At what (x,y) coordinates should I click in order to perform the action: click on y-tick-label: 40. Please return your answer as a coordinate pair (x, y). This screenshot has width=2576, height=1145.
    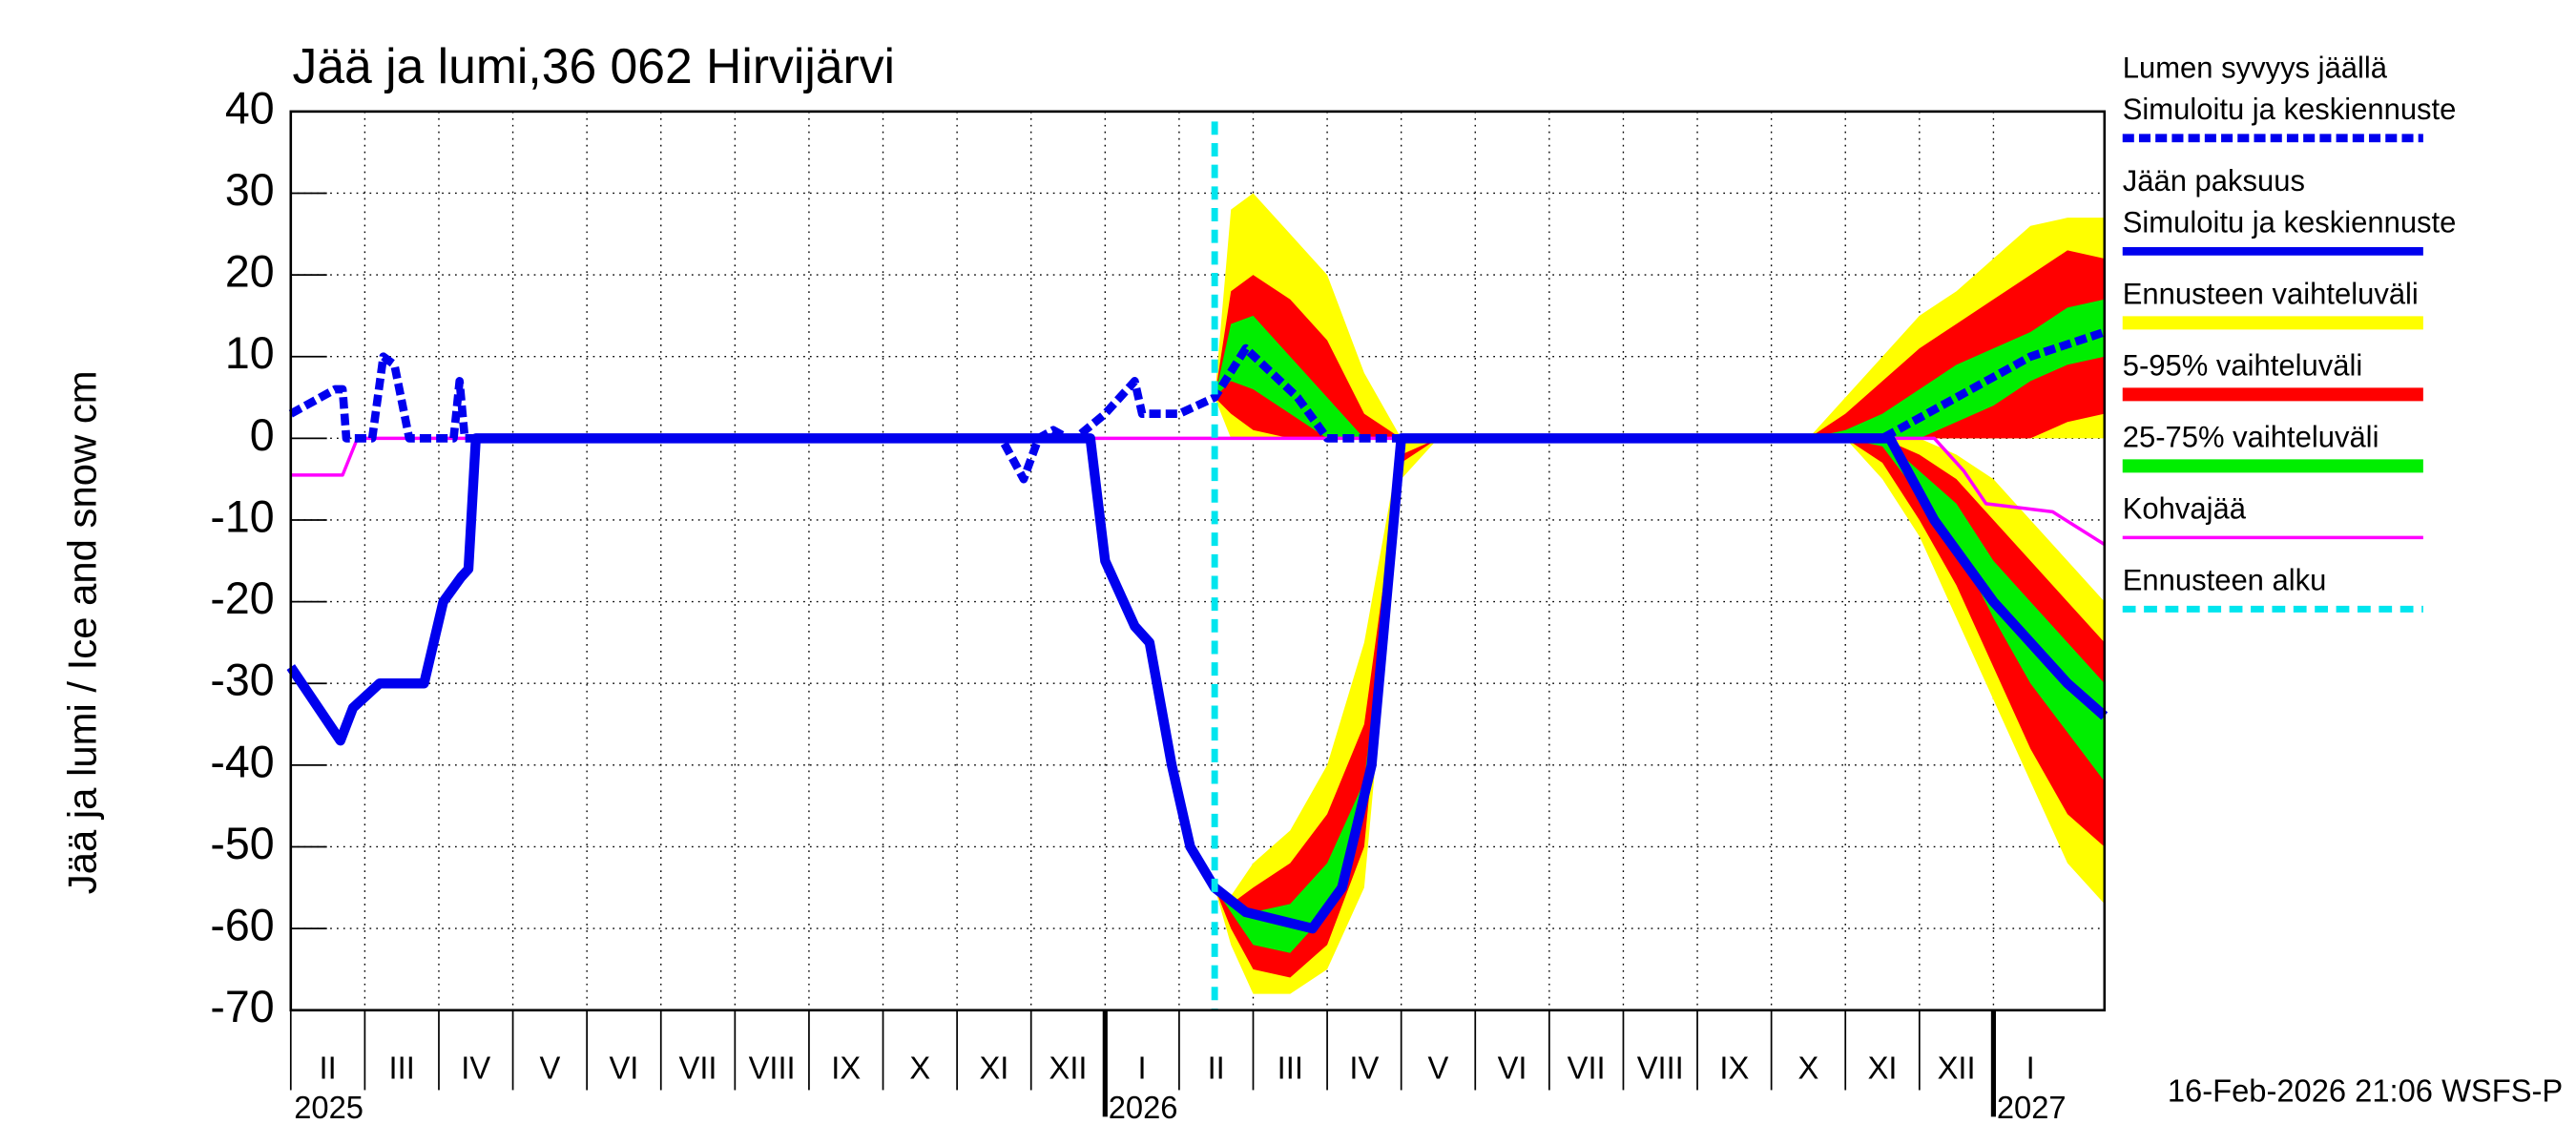
    Looking at the image, I should click on (250, 108).